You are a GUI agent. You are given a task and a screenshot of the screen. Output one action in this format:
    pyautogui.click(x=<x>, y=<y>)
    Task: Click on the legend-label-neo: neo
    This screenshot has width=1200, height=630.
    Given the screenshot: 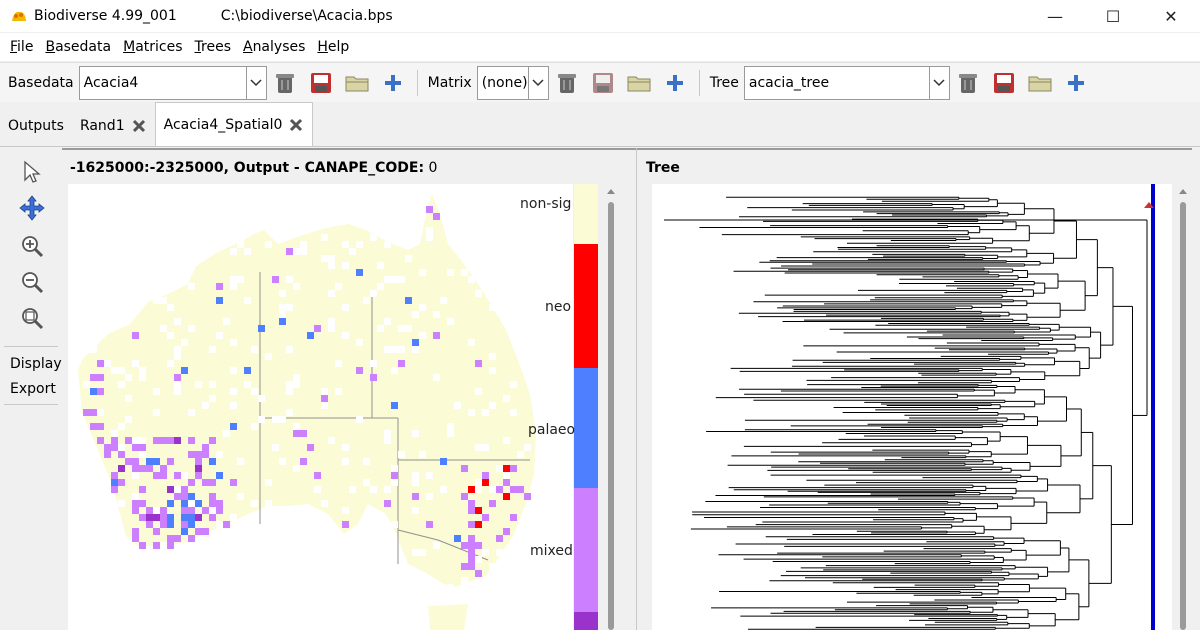 What is the action you would take?
    pyautogui.click(x=558, y=307)
    